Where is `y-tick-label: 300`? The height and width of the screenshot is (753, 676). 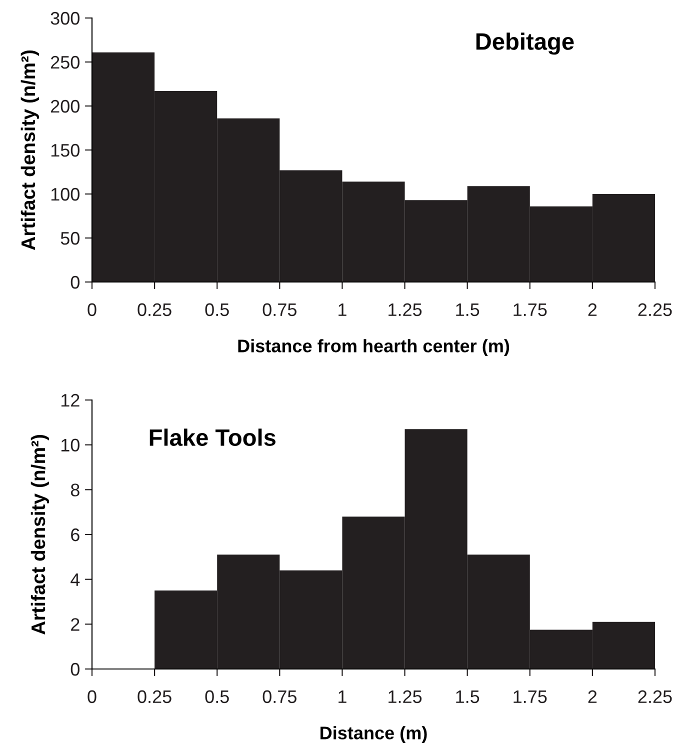
y-tick-label: 300 is located at coordinates (65, 18).